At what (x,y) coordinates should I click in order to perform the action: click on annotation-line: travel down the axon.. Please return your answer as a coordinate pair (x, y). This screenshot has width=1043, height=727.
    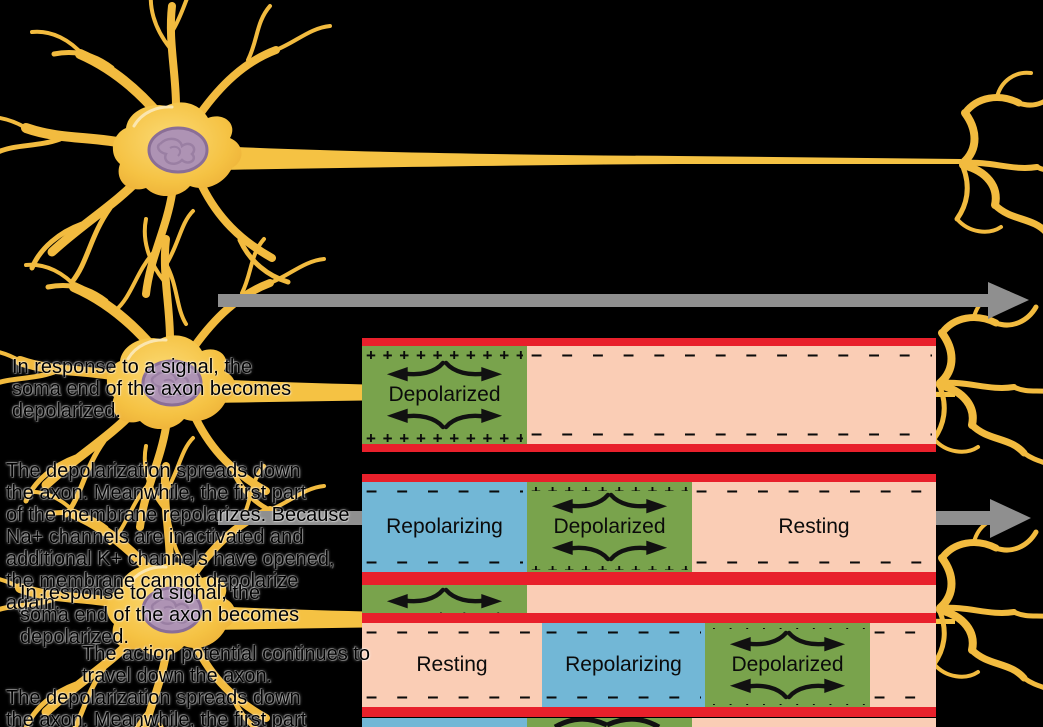
    Looking at the image, I should click on (177, 676).